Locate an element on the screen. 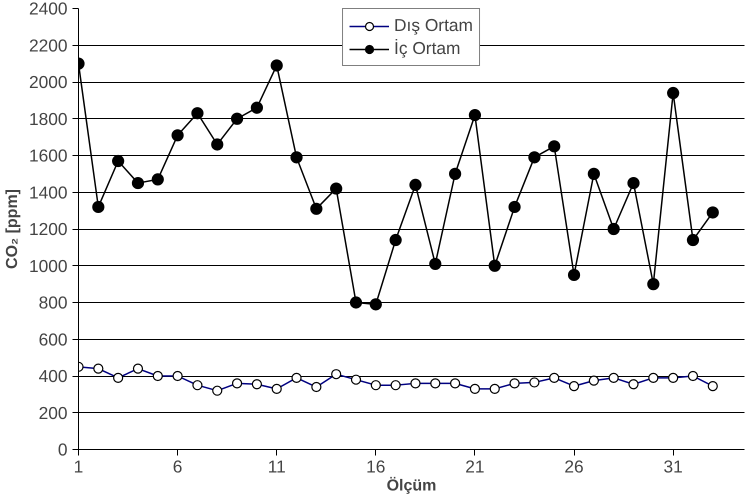 Image resolution: width=748 pixels, height=497 pixels. y-tick-label: 2000 is located at coordinates (48, 82).